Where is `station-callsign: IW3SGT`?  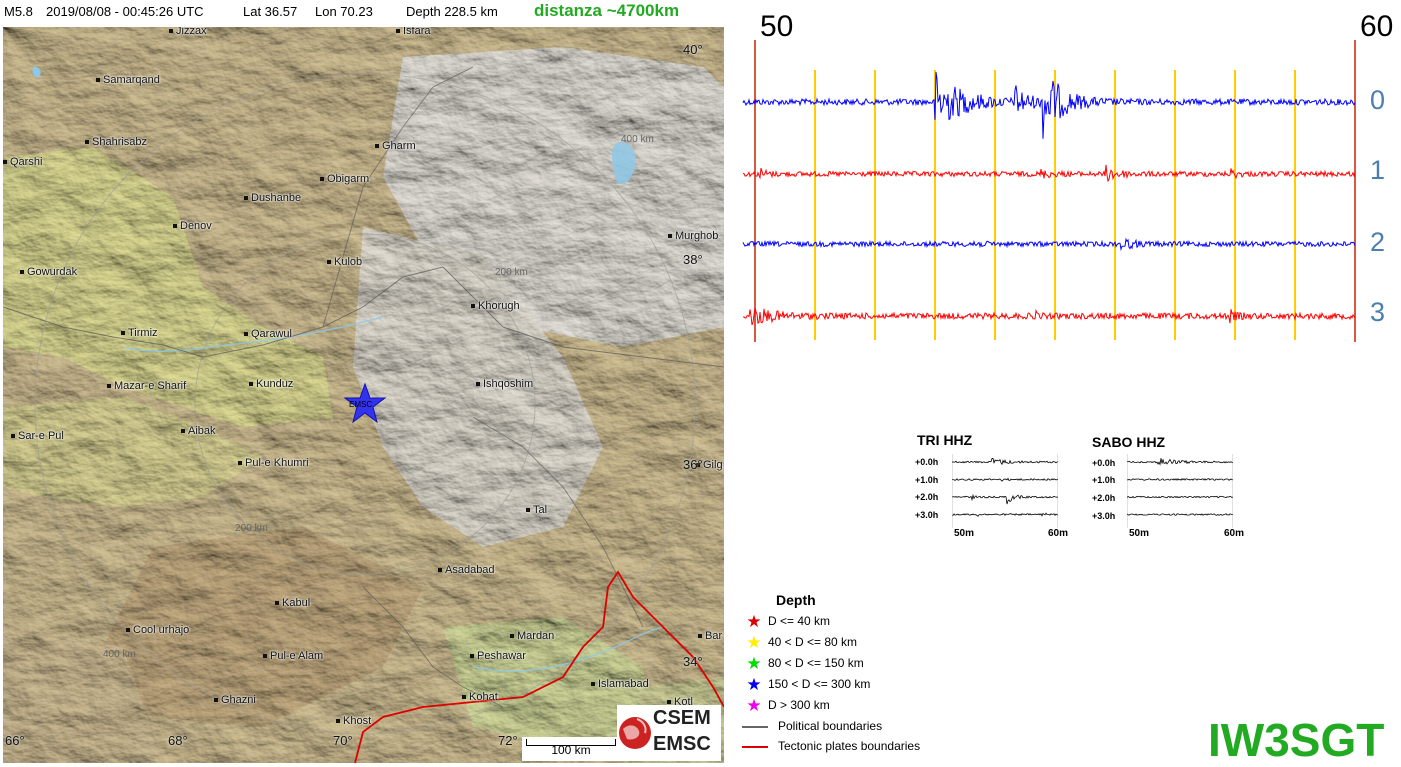 station-callsign: IW3SGT is located at coordinates (1296, 740).